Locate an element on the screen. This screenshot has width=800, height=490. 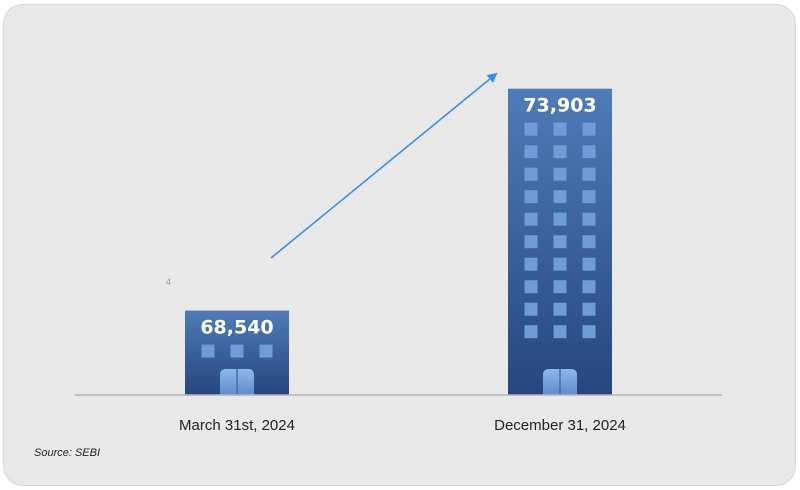
value-label: 73,903 is located at coordinates (559, 106).